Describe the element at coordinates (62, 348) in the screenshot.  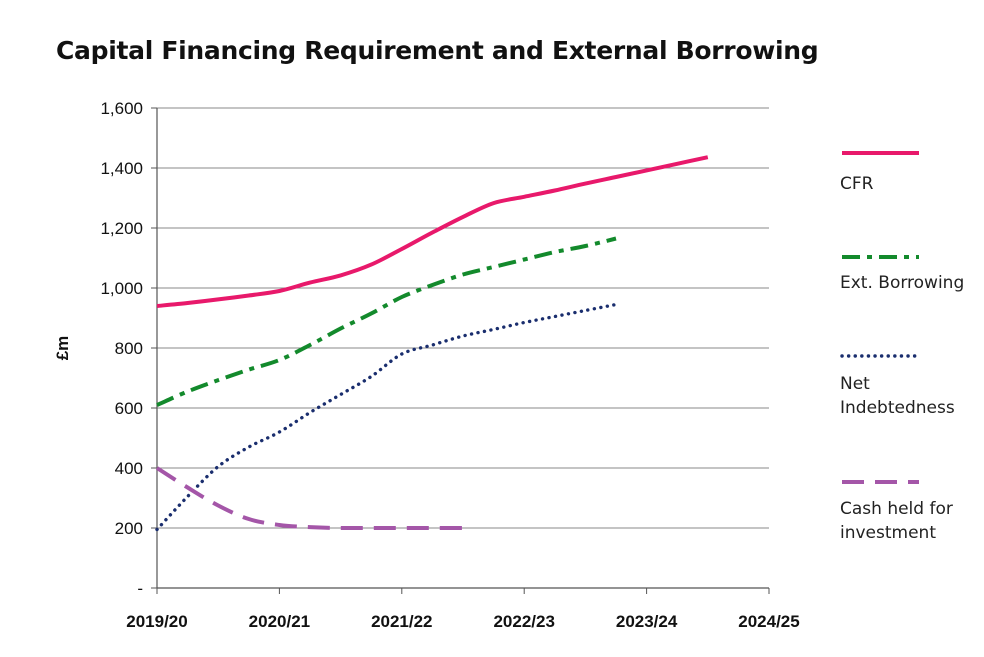
I see `y-axis-label: £m` at that location.